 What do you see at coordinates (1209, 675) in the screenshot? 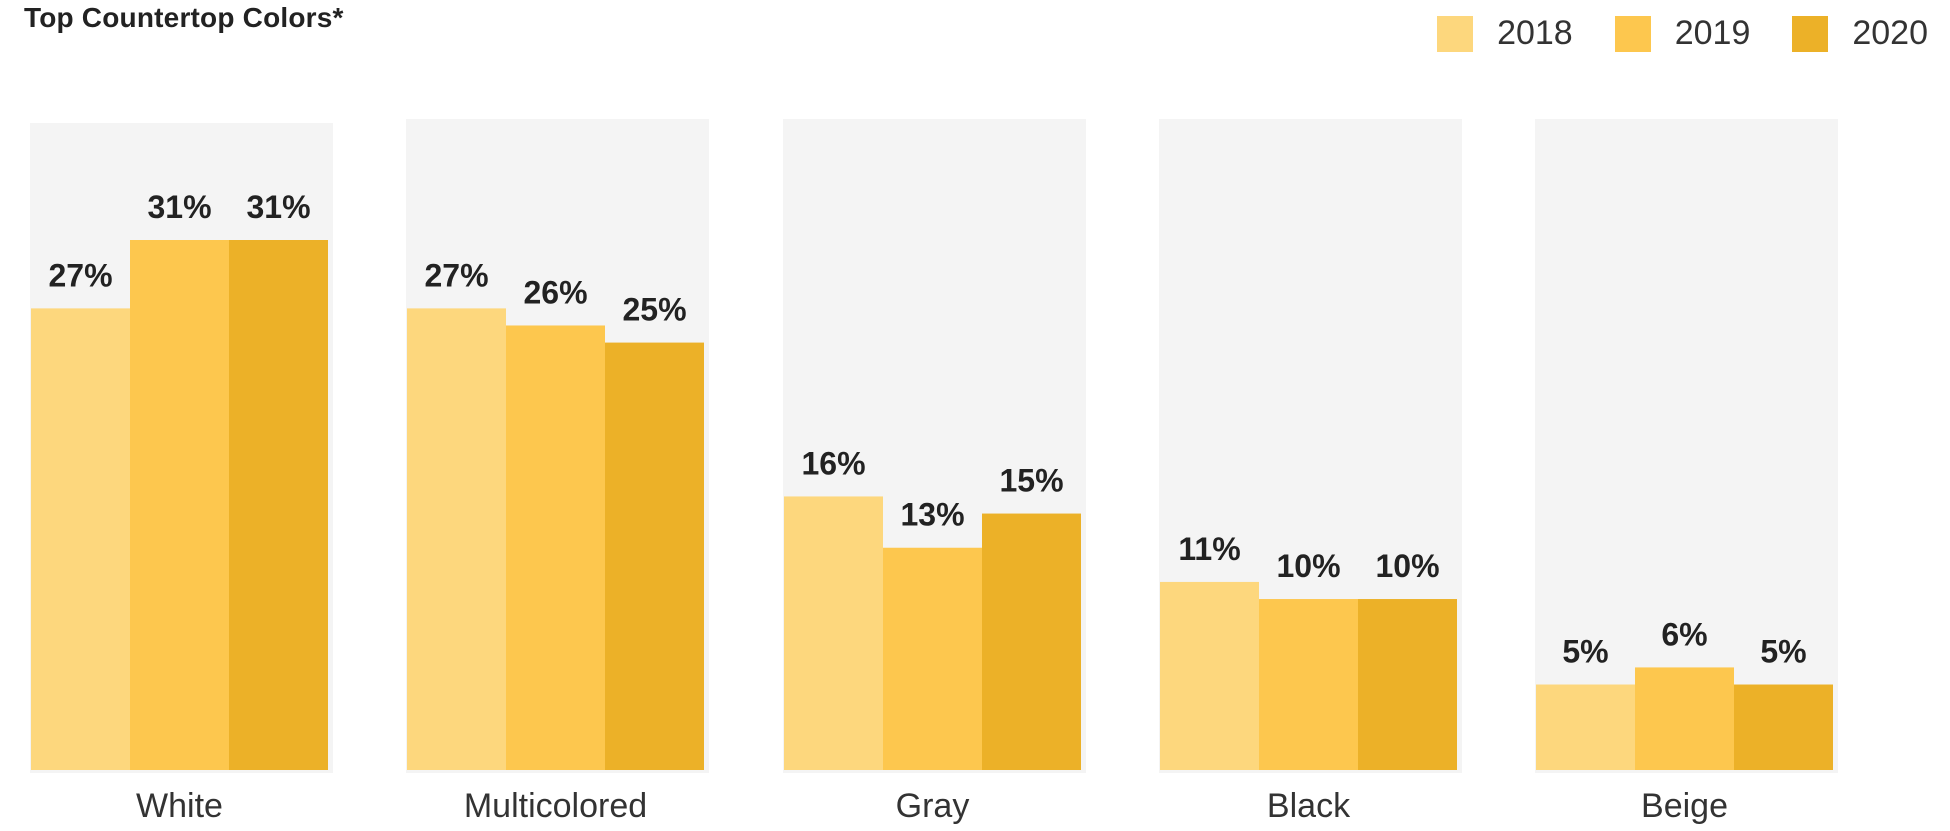
I see `bar-black-2018` at bounding box center [1209, 675].